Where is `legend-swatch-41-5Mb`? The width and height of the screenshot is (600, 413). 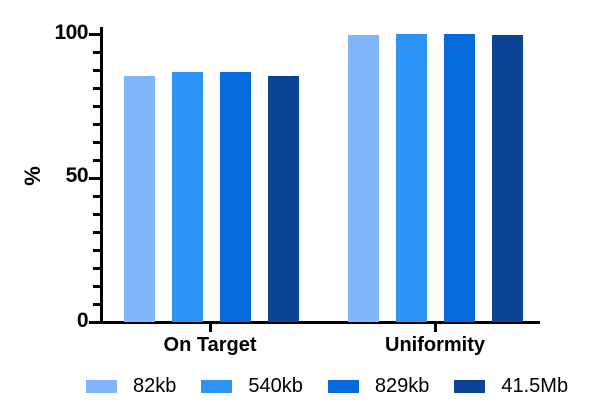 legend-swatch-41-5Mb is located at coordinates (470, 386).